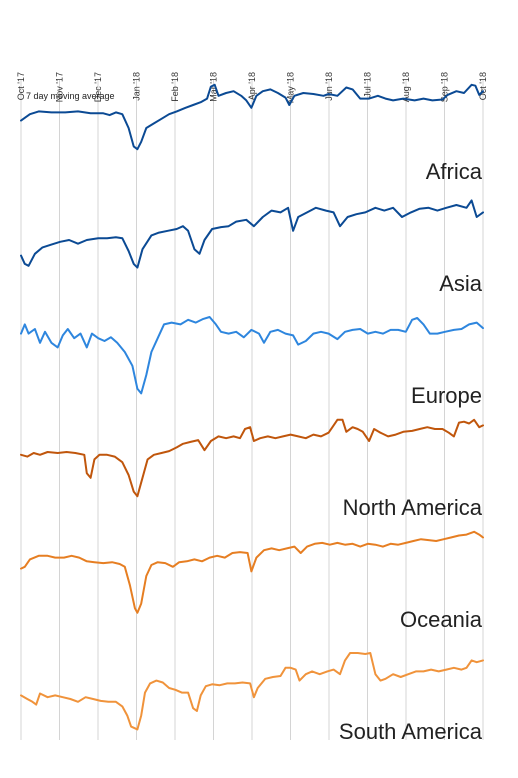 The image size is (518, 778). I want to click on tick-label-feb-18: Feb '18, so click(175, 87).